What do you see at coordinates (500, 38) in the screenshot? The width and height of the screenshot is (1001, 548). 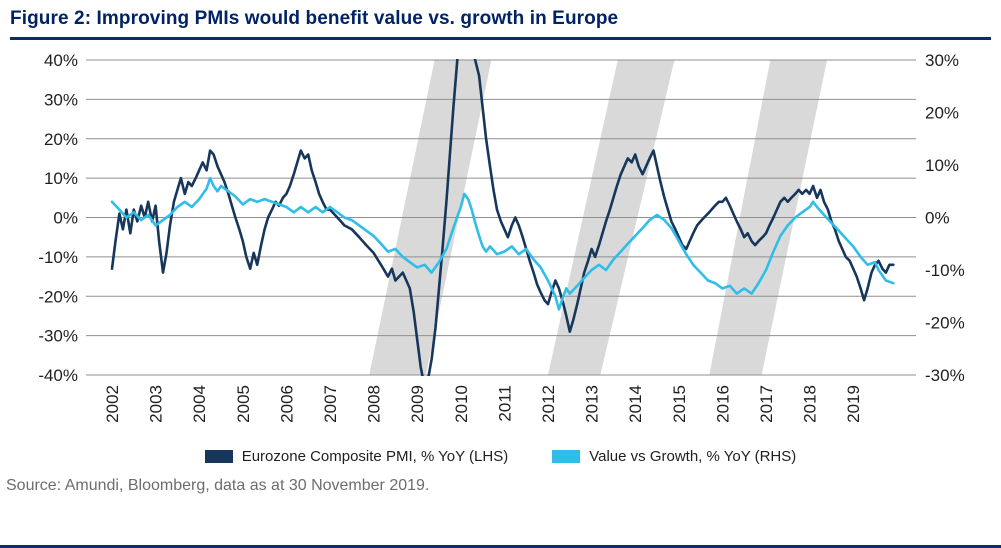 I see `title-divider` at bounding box center [500, 38].